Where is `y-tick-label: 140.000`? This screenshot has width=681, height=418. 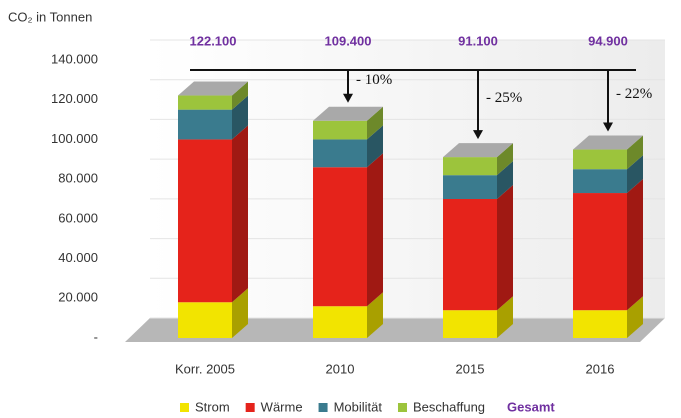
y-tick-label: 140.000 is located at coordinates (74, 58).